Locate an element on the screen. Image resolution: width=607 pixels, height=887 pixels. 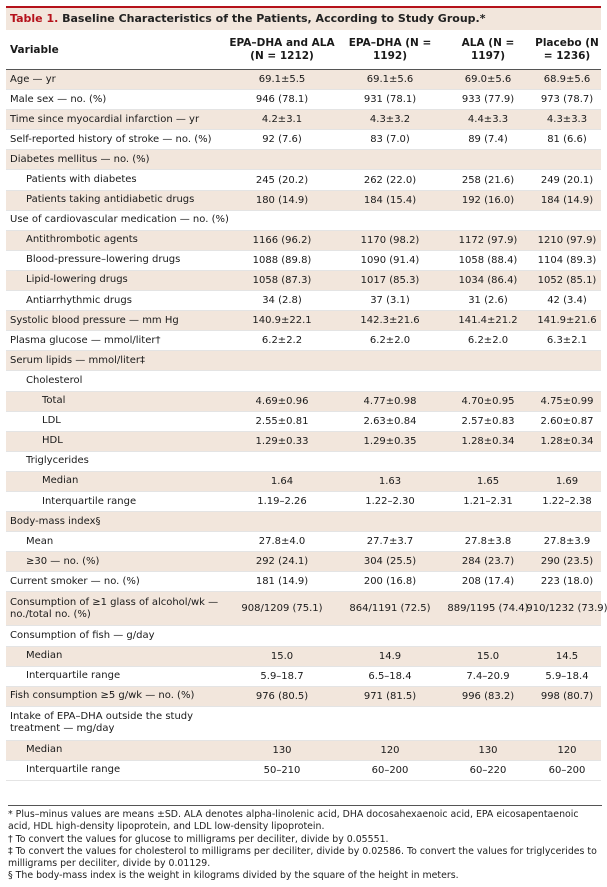
table-row: Consumption of fish — g/day is located at coordinates (303, 636).